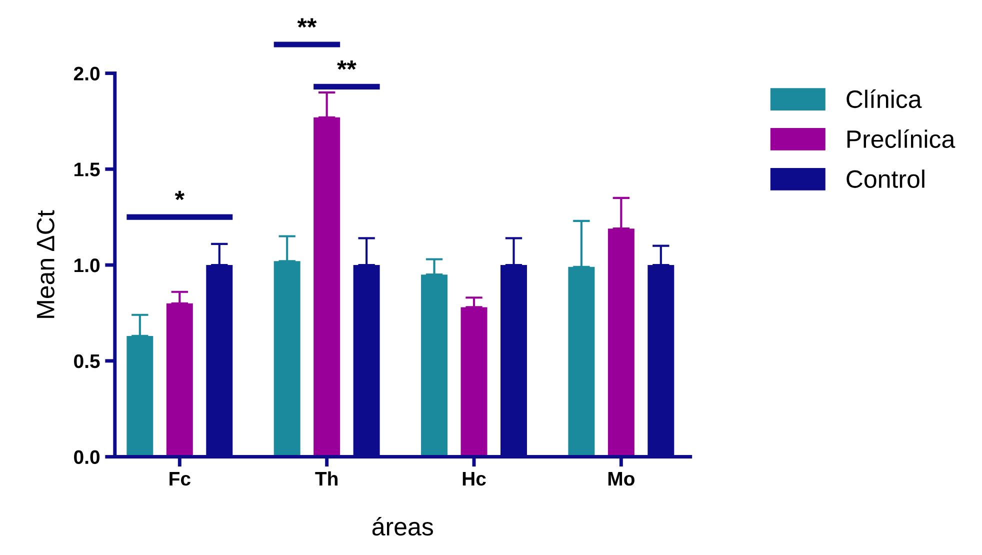  Describe the element at coordinates (621, 479) in the screenshot. I see `x-tick-label: Mo` at that location.